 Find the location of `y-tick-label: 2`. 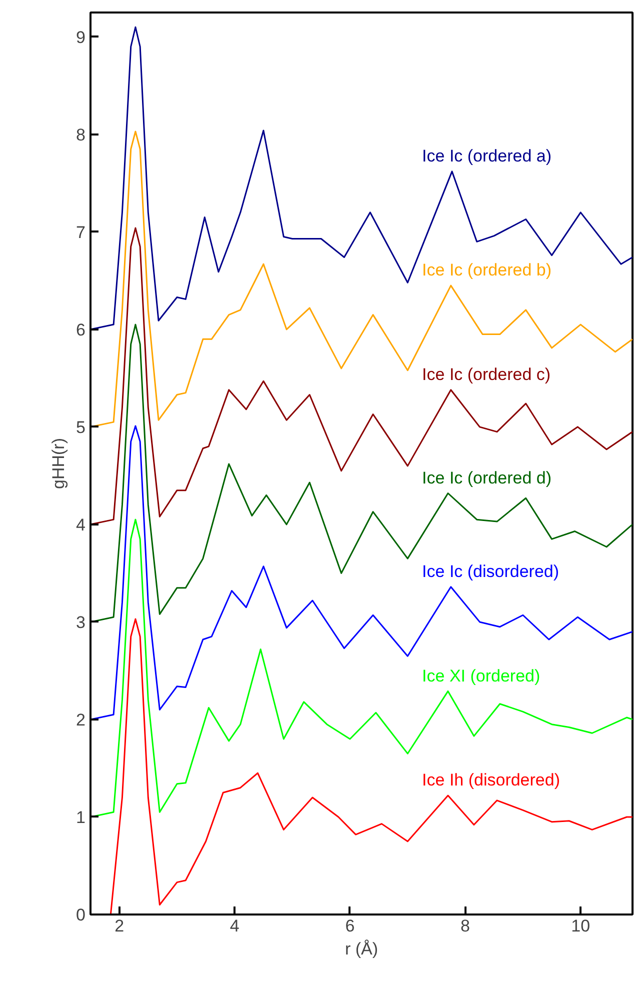

y-tick-label: 2 is located at coordinates (81, 720).